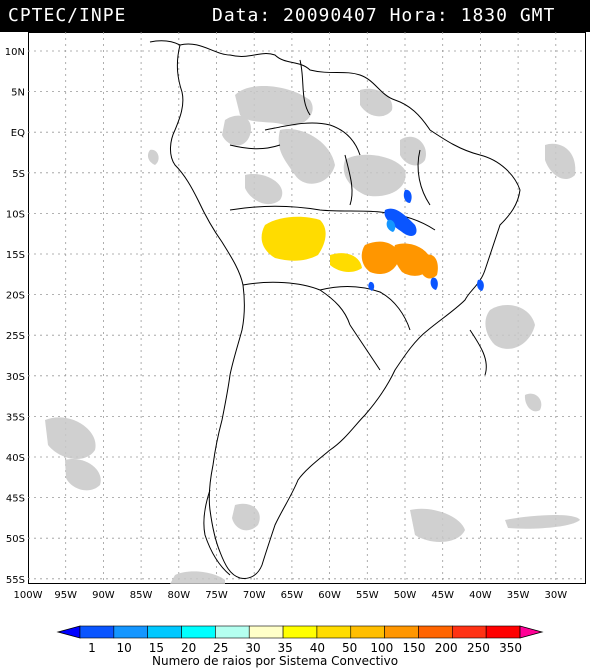 The height and width of the screenshot is (670, 600). What do you see at coordinates (15, 580) in the screenshot?
I see `latitude-label: 55S` at bounding box center [15, 580].